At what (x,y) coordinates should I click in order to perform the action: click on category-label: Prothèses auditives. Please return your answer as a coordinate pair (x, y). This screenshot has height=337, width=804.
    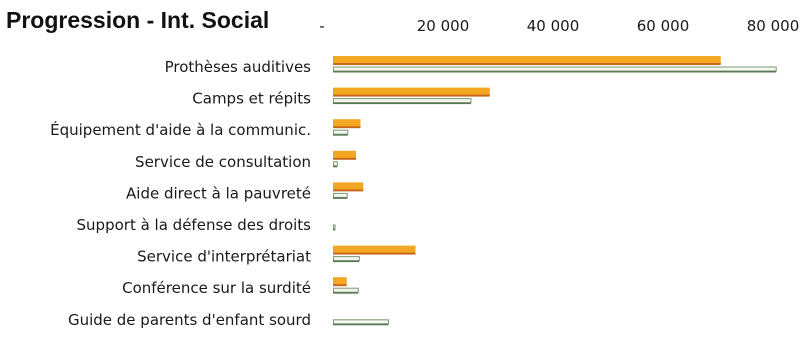
    Looking at the image, I should click on (238, 67).